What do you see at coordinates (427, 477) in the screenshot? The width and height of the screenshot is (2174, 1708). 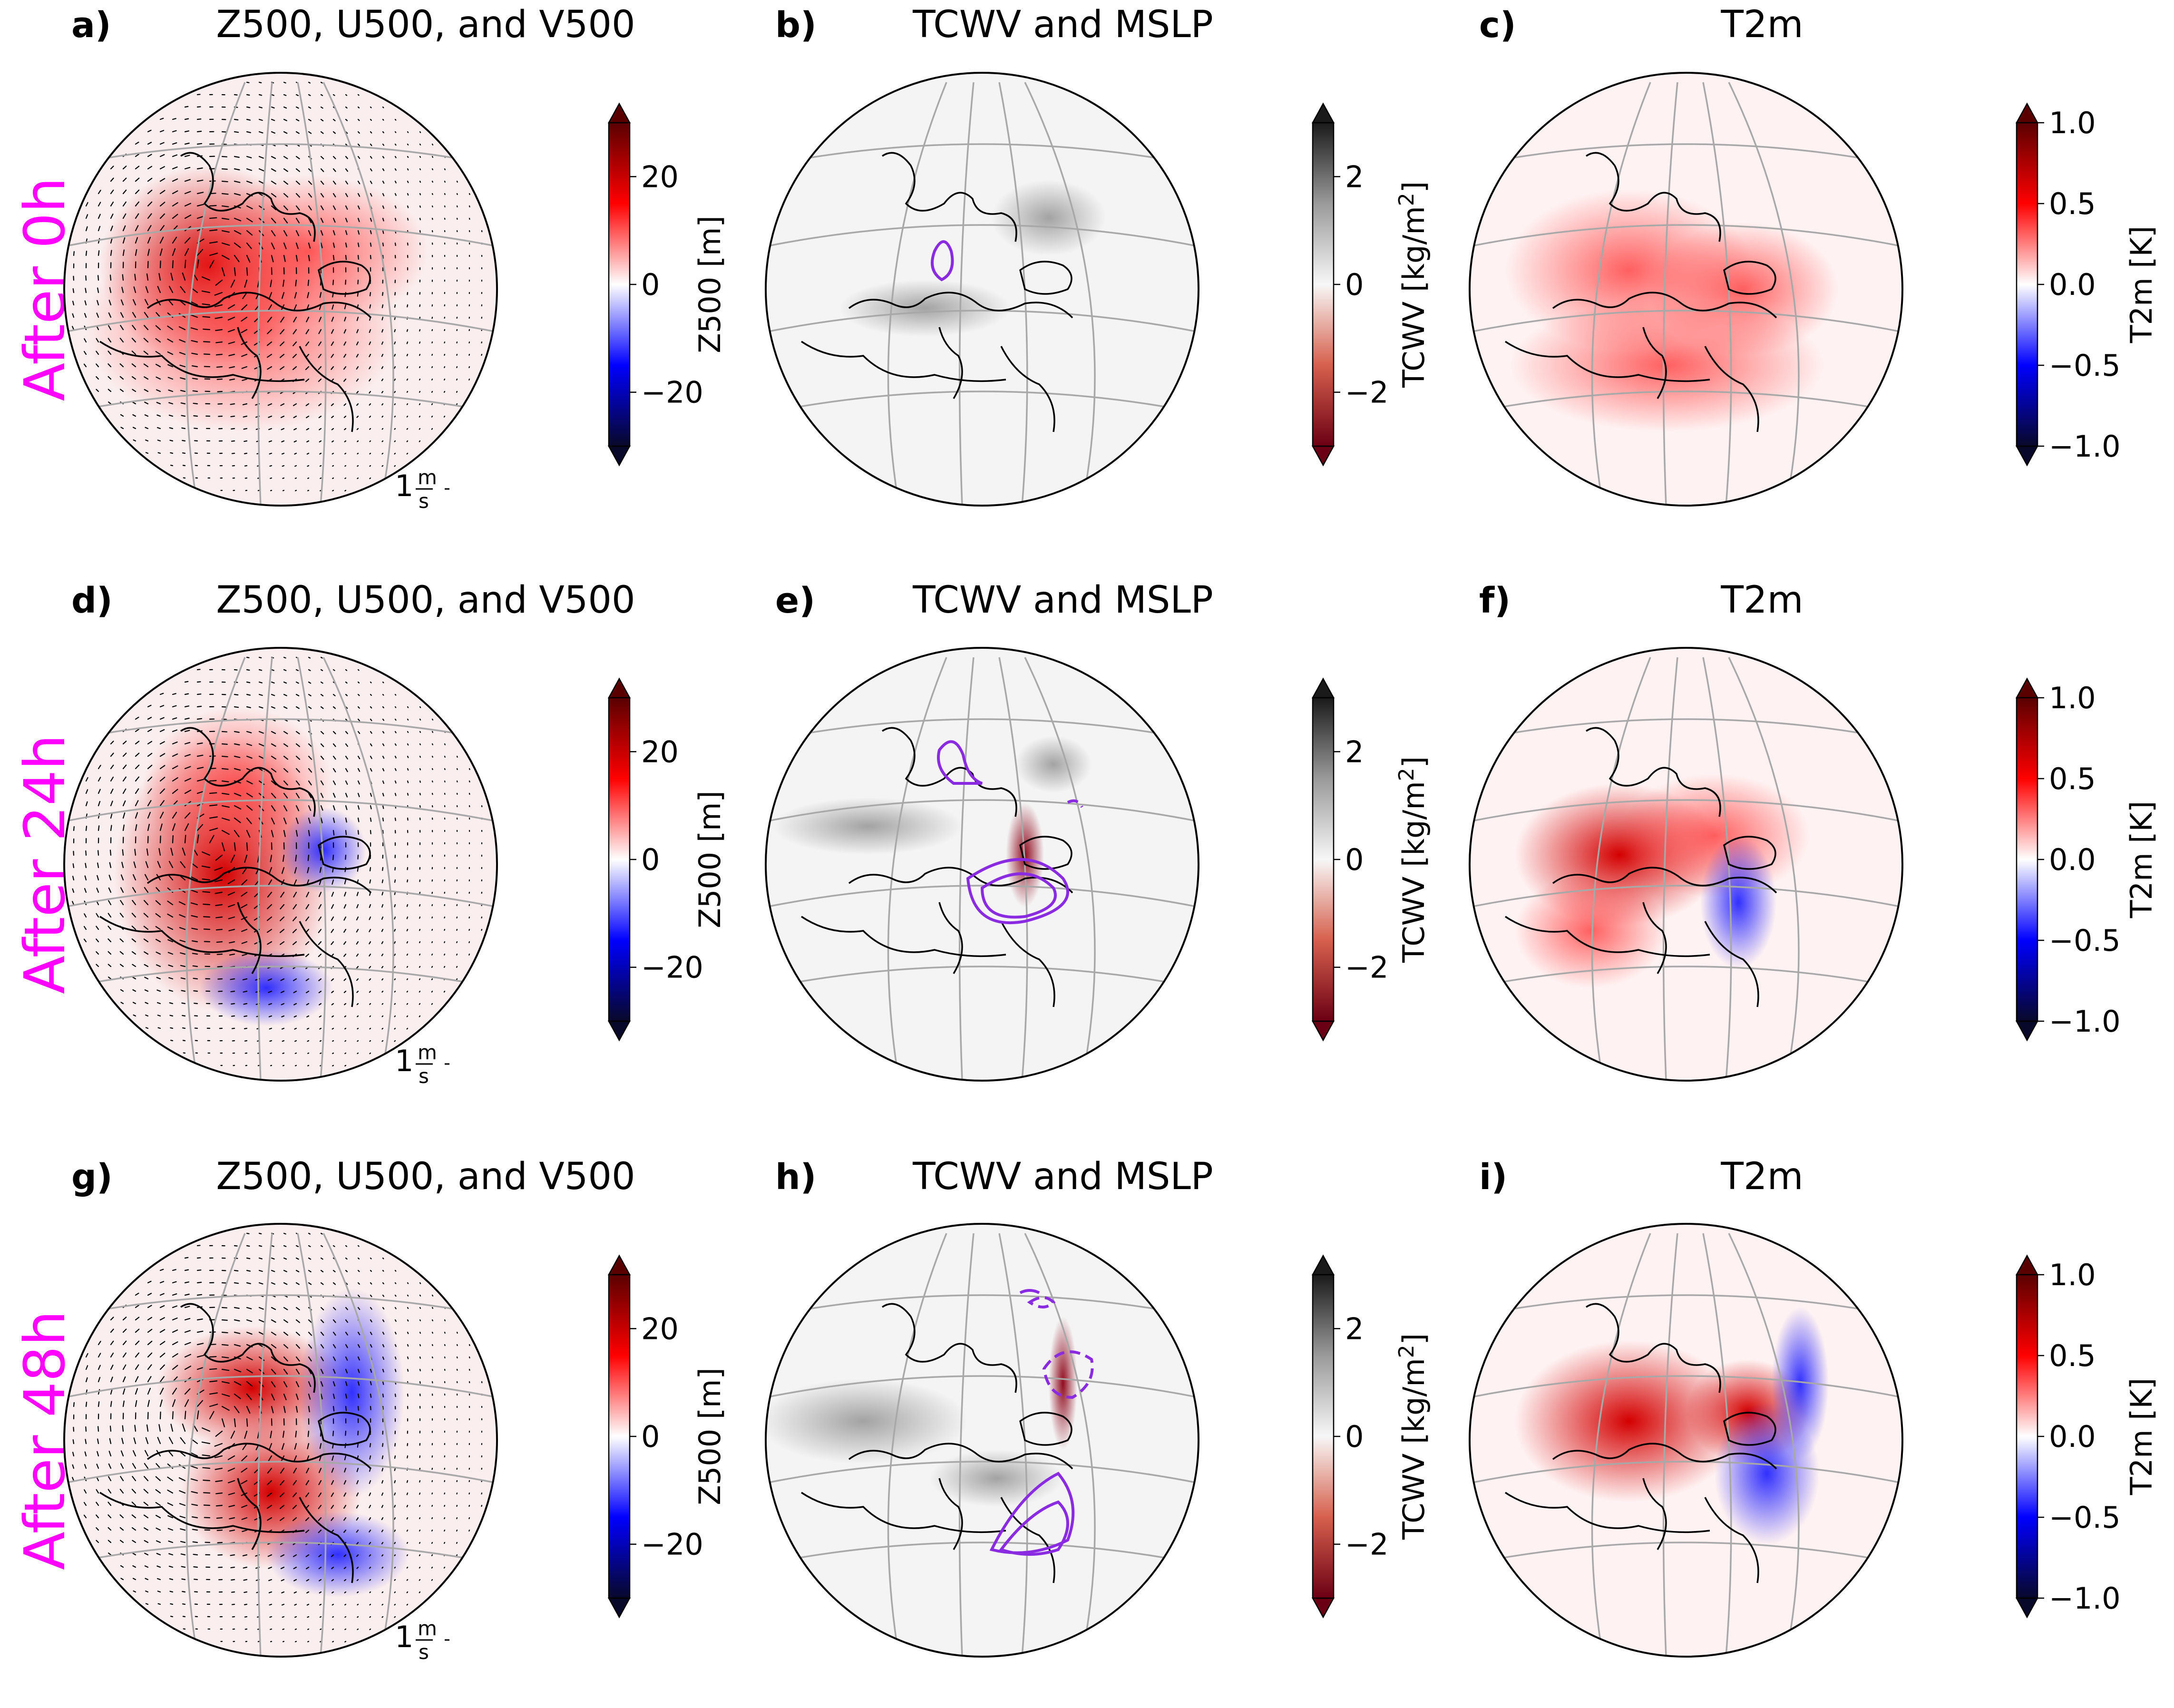 I see `speed-key-unit-num: m` at bounding box center [427, 477].